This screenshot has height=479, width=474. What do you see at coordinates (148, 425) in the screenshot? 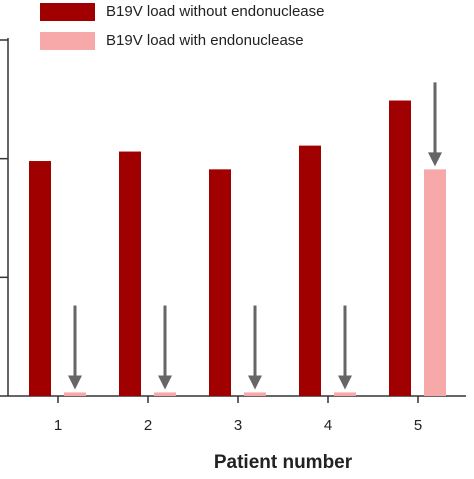
I see `x-tick-label: 2` at bounding box center [148, 425].